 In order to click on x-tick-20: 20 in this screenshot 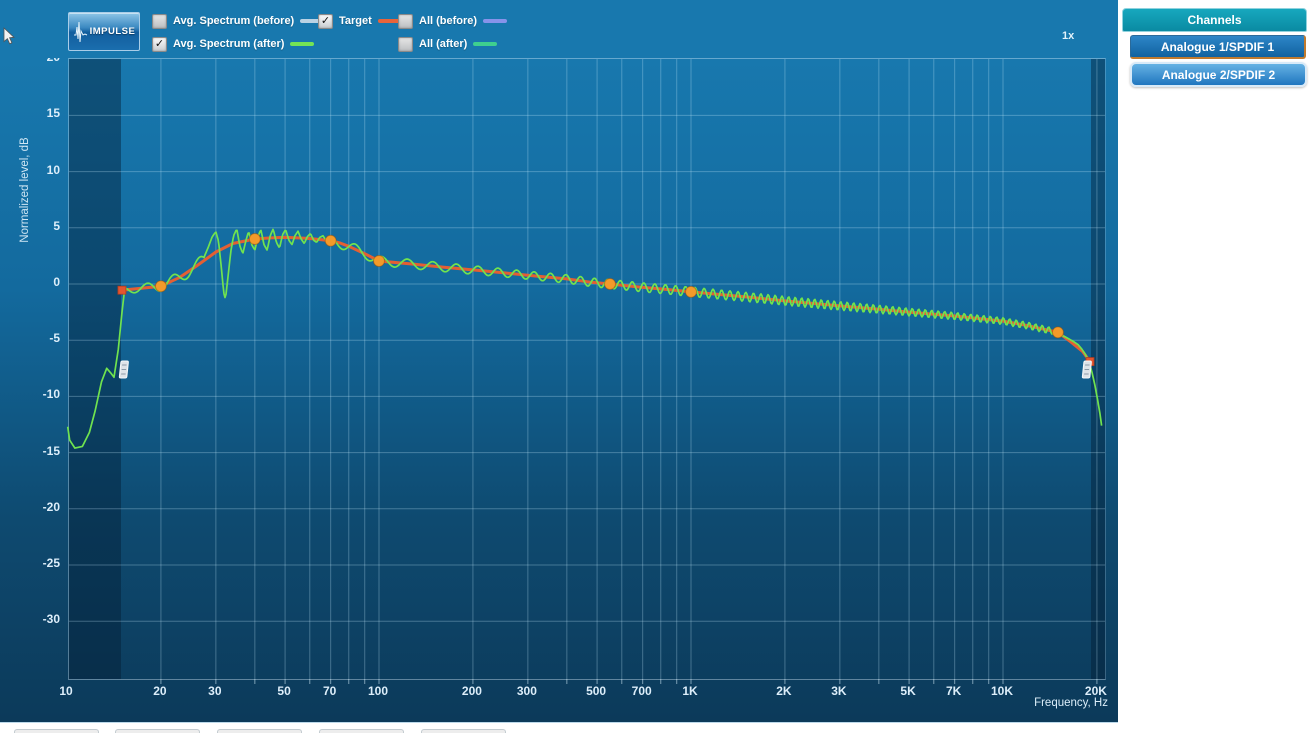, I will do `click(160, 691)`.